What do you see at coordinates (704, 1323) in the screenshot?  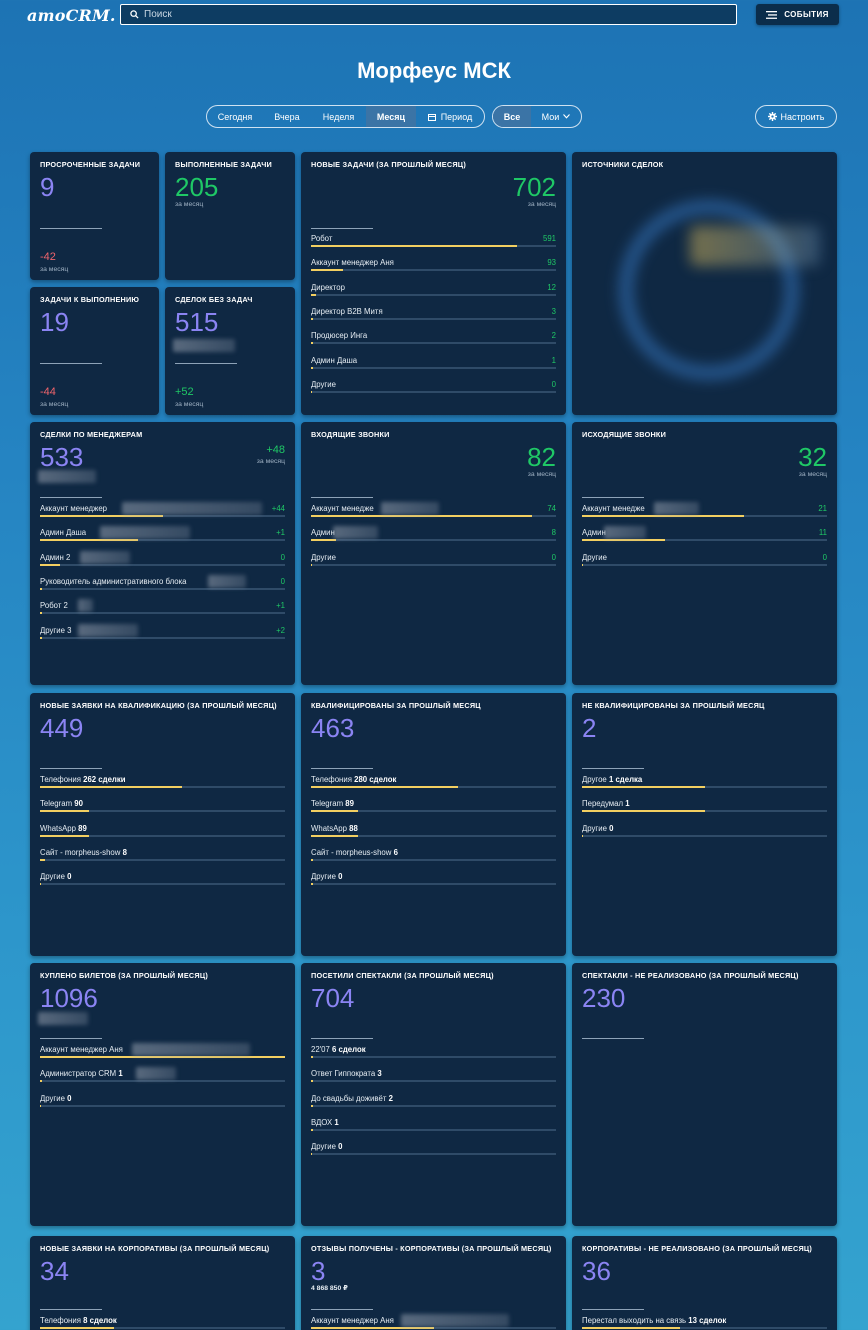 I see `list-item: Перестал выходить на связь 13 сделок` at bounding box center [704, 1323].